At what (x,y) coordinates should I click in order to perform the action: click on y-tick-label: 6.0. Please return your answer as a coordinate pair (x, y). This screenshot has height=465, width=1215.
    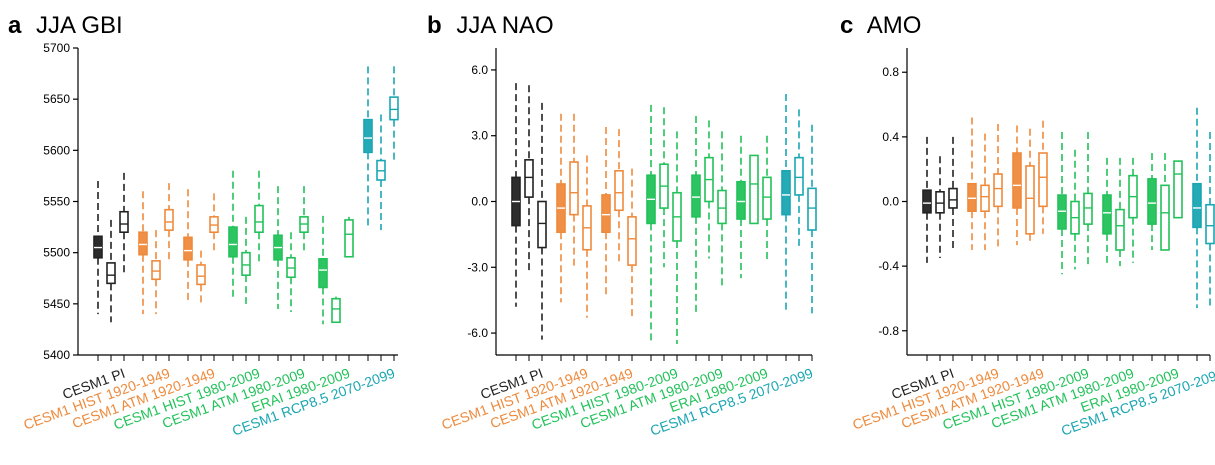
    Looking at the image, I should click on (479, 70).